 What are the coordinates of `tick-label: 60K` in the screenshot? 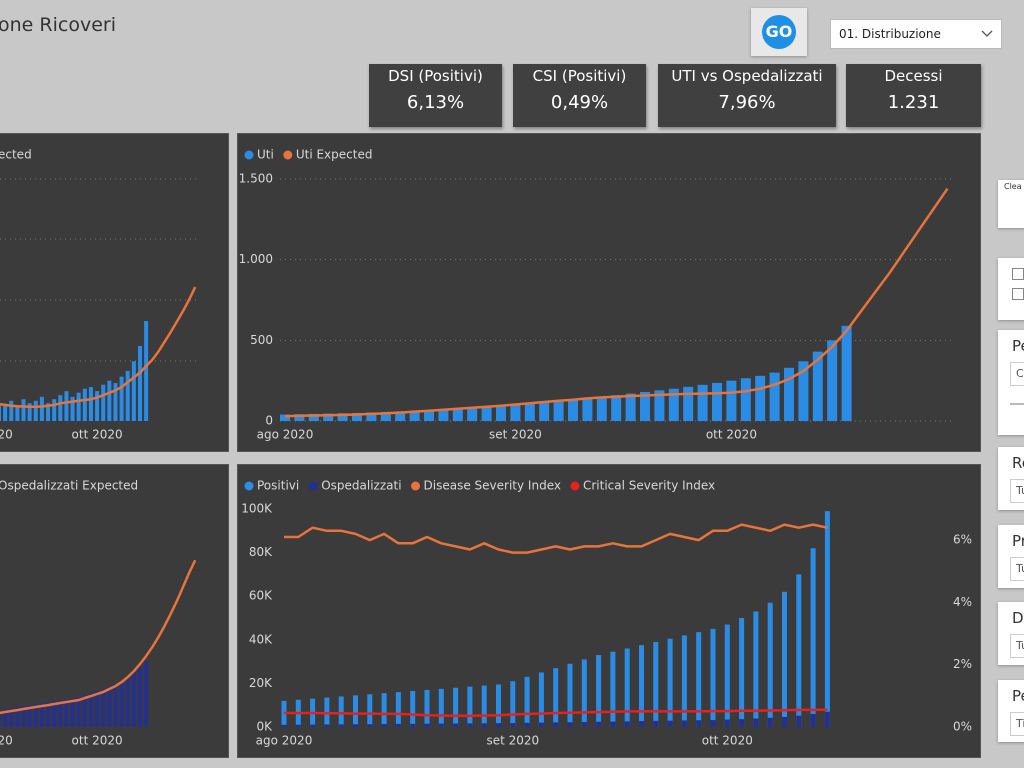 It's located at (261, 596).